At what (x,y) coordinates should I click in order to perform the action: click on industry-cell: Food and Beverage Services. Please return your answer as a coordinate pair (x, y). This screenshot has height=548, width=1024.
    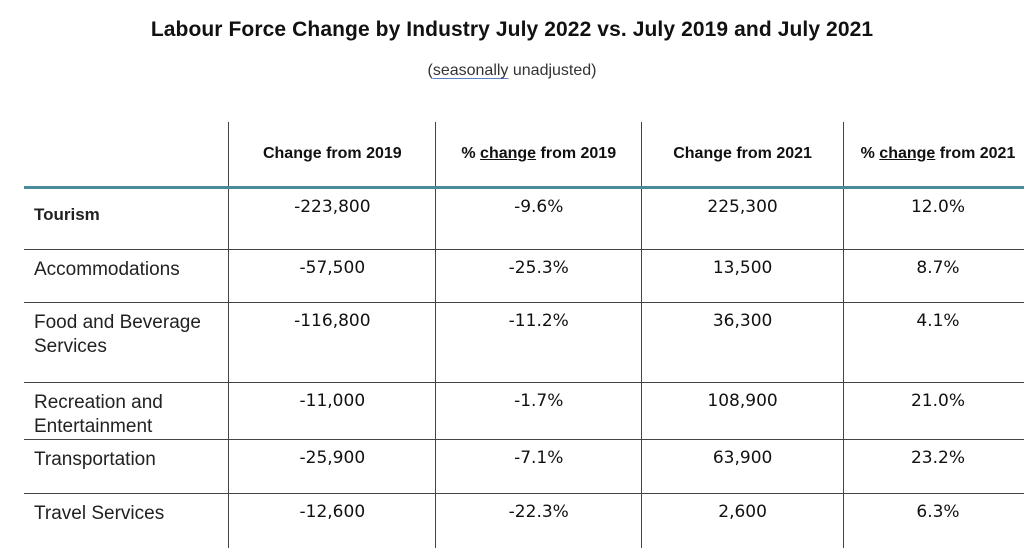
    Looking at the image, I should click on (126, 343).